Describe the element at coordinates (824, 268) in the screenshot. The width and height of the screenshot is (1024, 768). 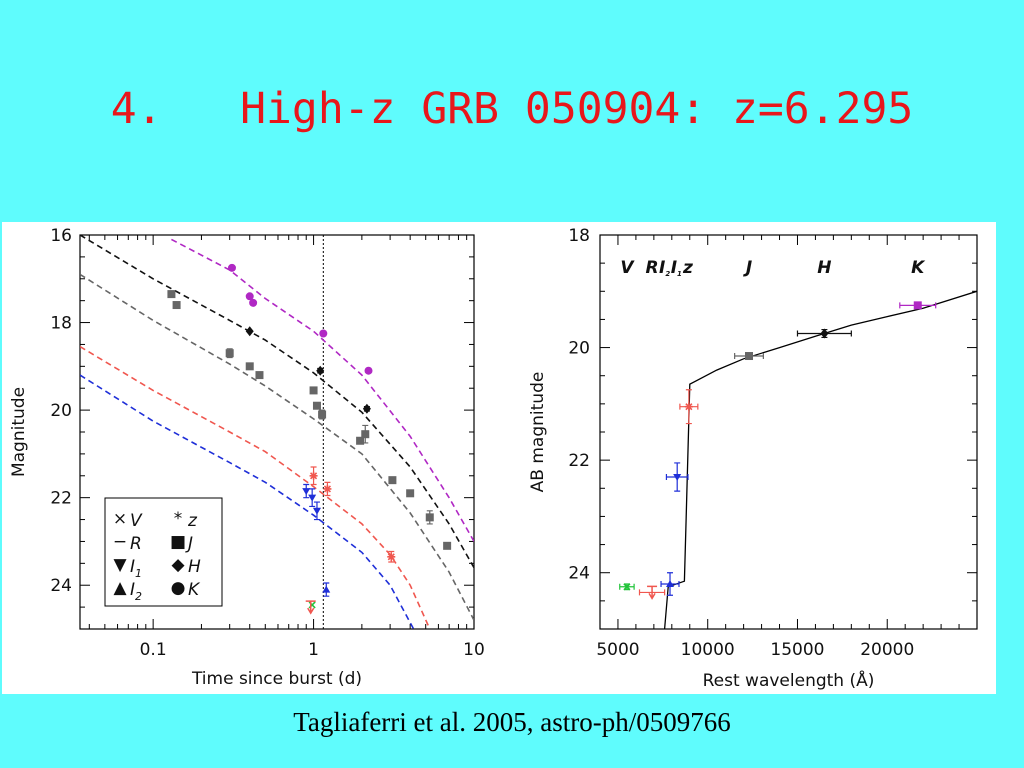
I see `band-label: H` at that location.